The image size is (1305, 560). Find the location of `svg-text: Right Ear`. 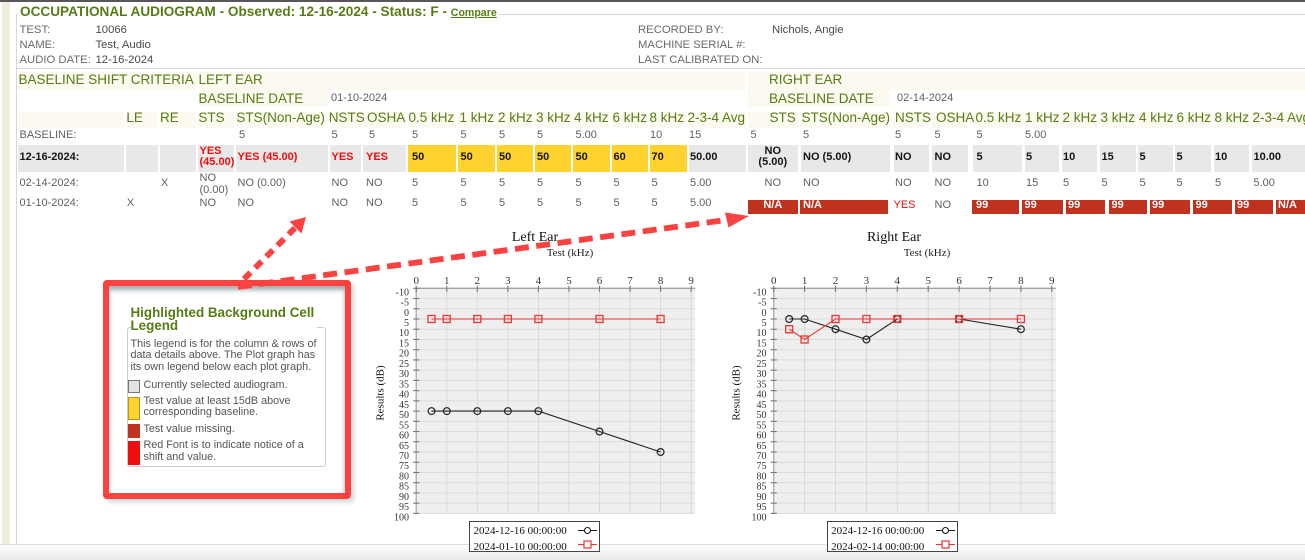

svg-text: Right Ear is located at coordinates (894, 237).